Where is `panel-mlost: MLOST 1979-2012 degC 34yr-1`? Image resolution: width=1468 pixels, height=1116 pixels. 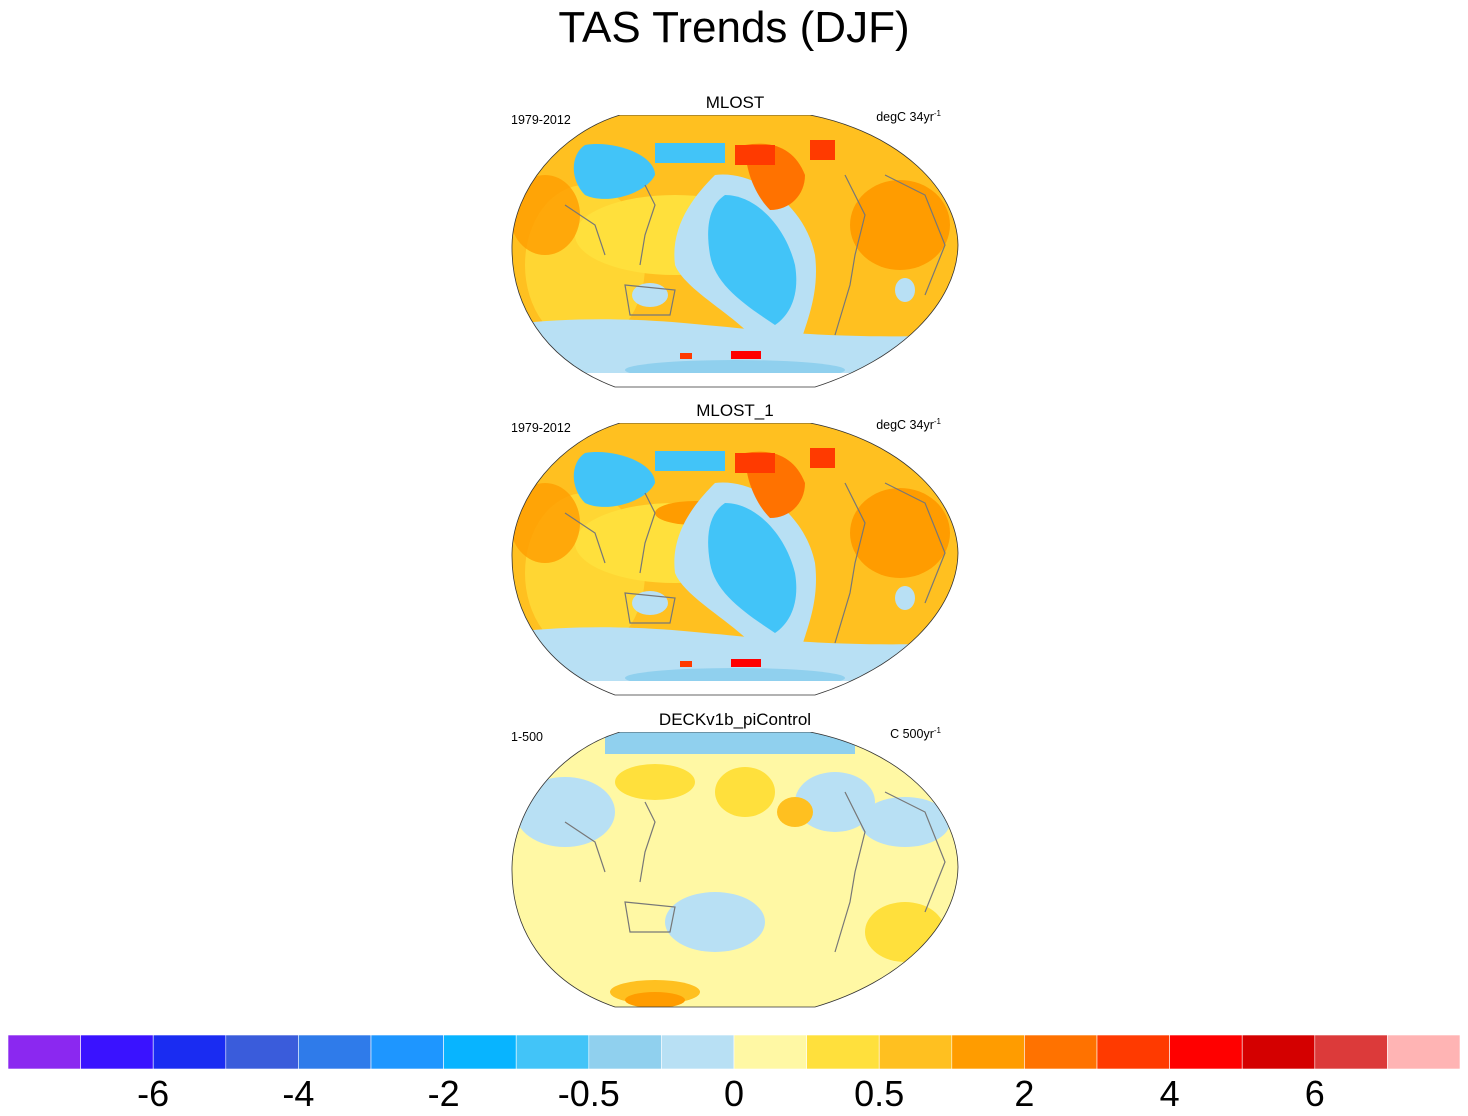 panel-mlost: MLOST 1979-2012 degC 34yr-1 is located at coordinates (735, 243).